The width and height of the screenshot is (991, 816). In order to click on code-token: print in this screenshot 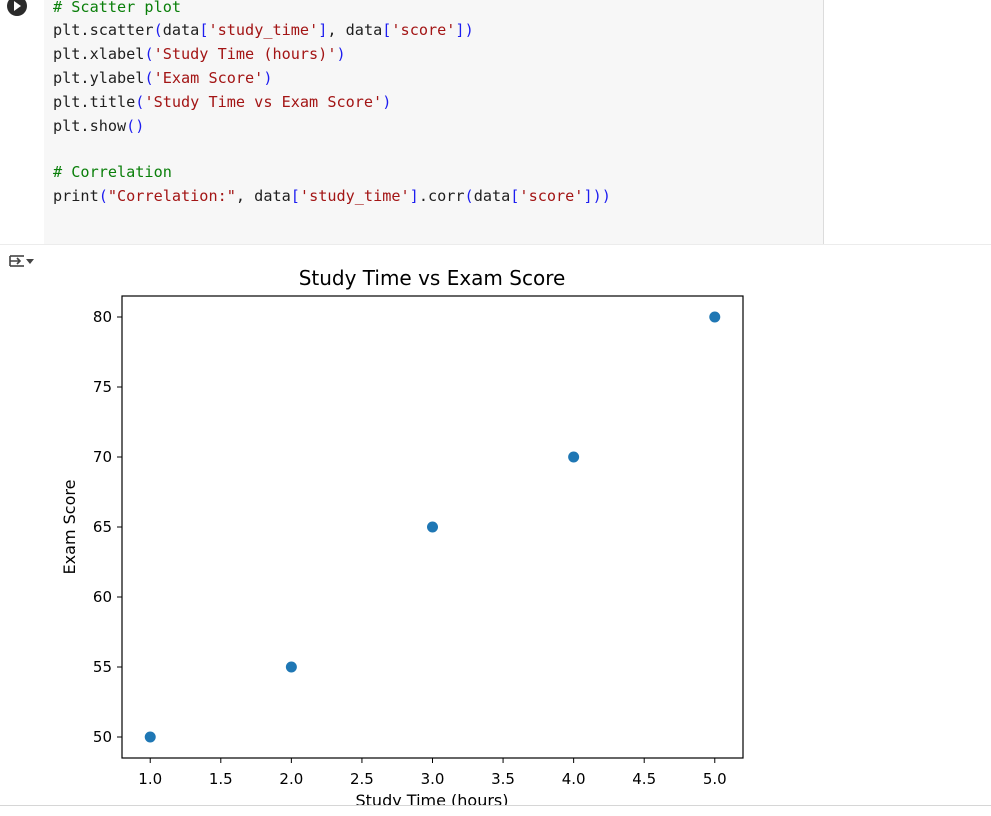, I will do `click(76, 196)`.